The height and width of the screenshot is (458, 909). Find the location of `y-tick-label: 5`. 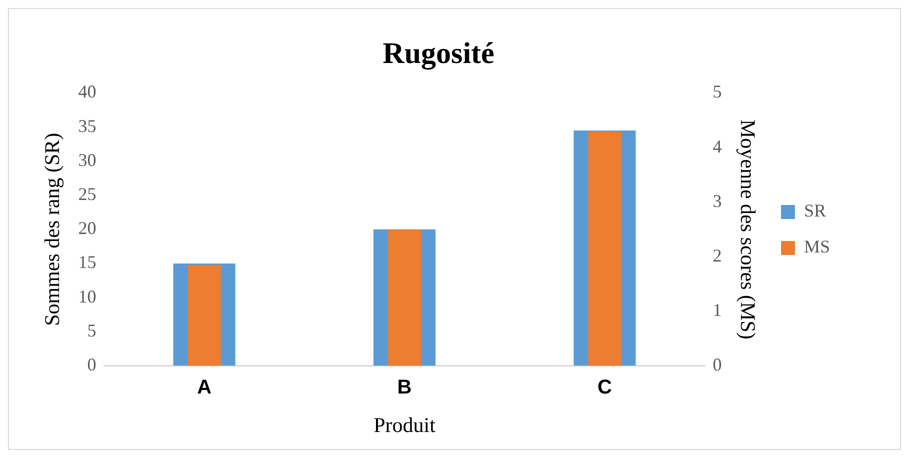

y-tick-label: 5 is located at coordinates (91, 330).